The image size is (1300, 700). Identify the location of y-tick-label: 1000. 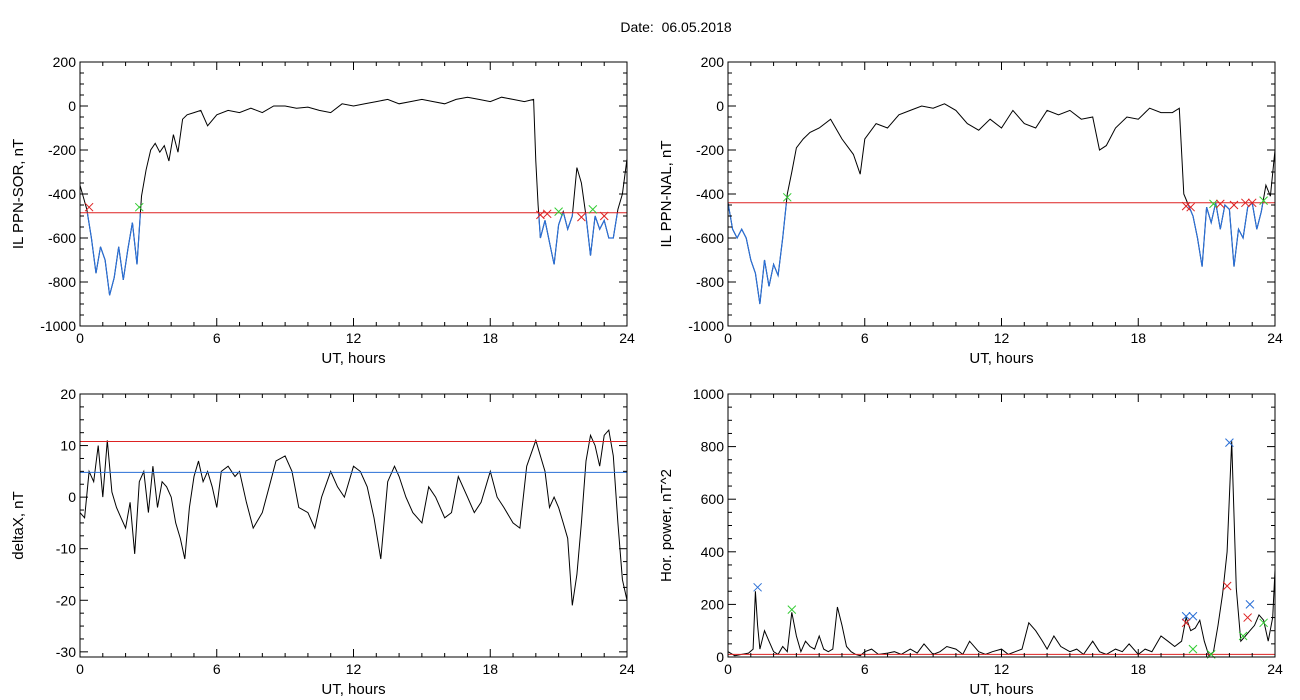
(708, 394).